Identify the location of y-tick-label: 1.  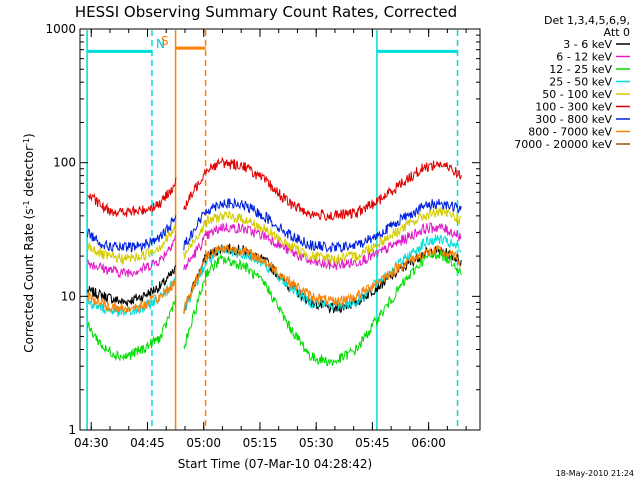
(72, 430).